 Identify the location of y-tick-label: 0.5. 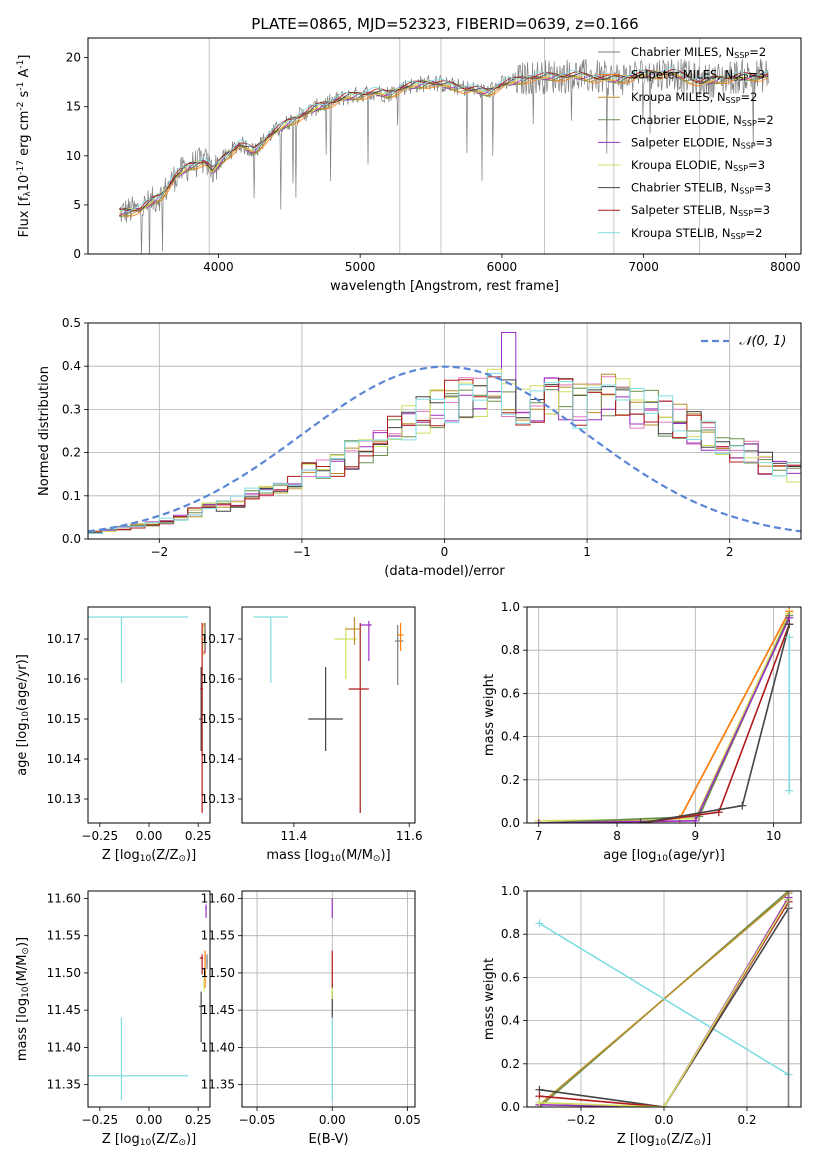
(71, 323).